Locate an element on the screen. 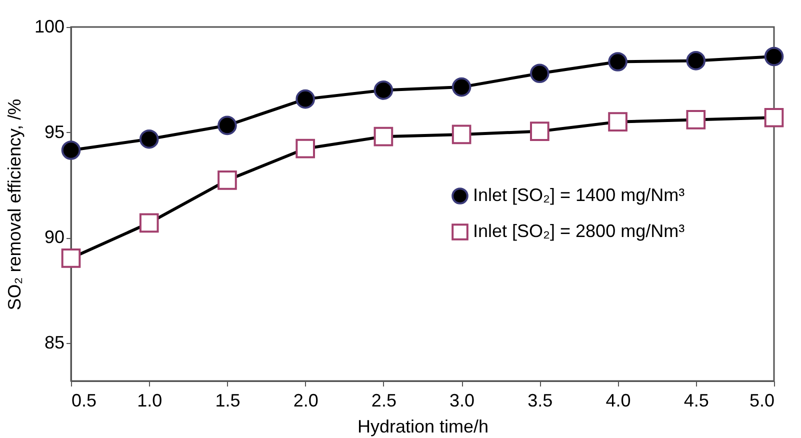  y-tick-label: 95 is located at coordinates (54, 132).